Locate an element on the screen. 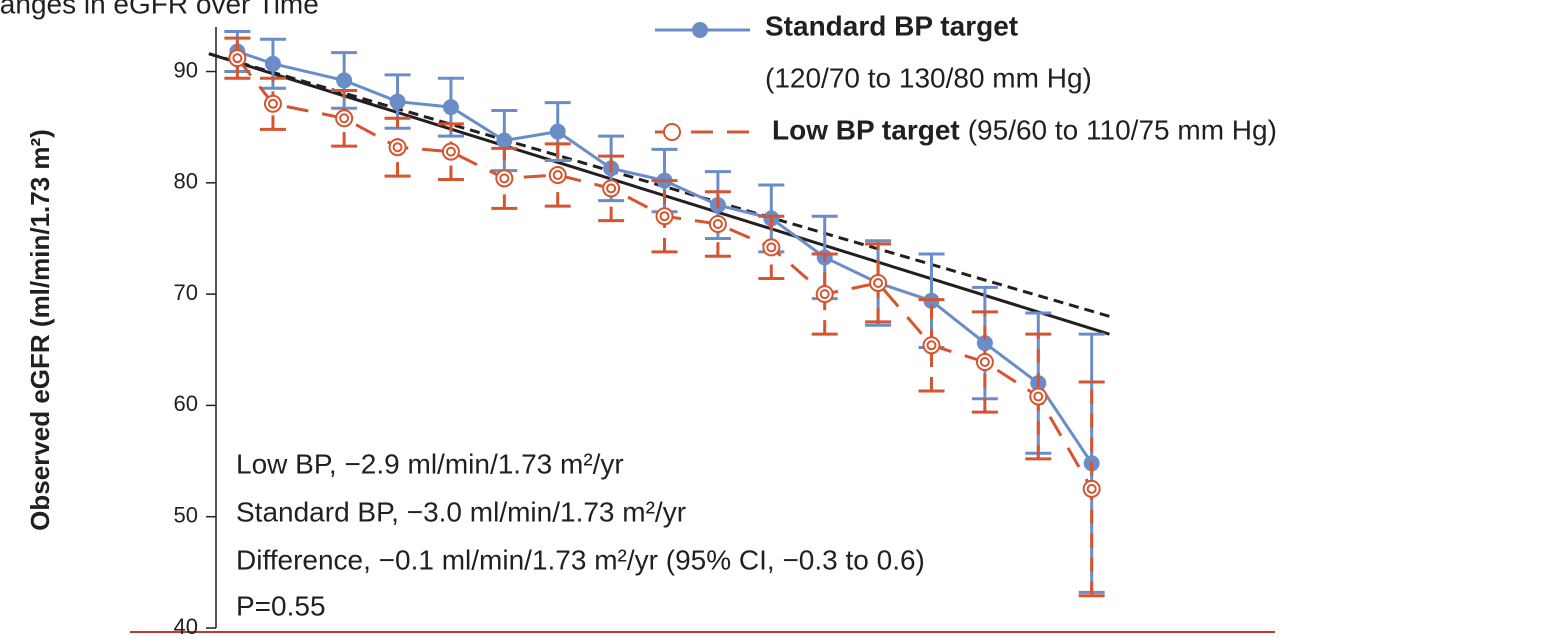  chart-title: Changes in eGFR over Time is located at coordinates (159, 9).